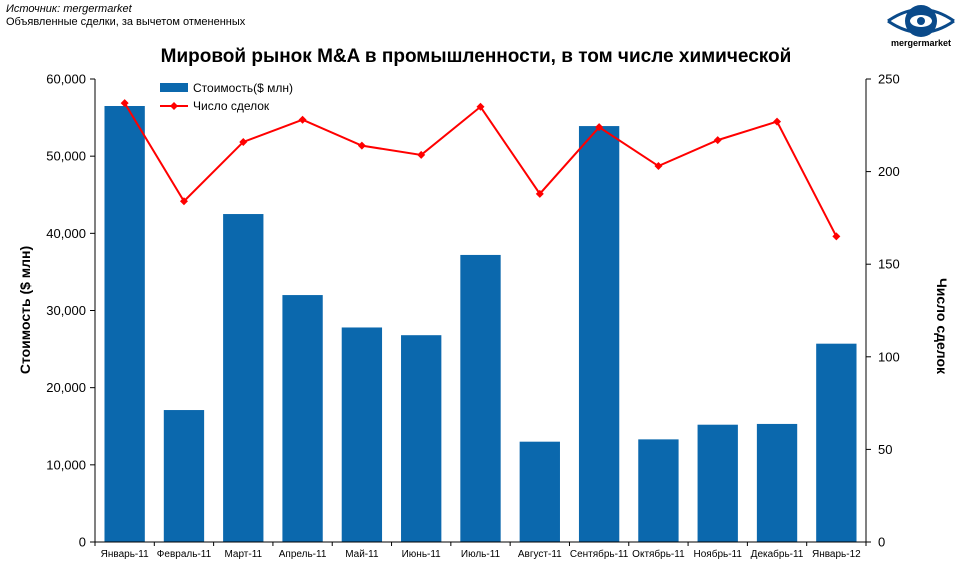 The height and width of the screenshot is (585, 960). What do you see at coordinates (69, 9) in the screenshot?
I see `source-line: Источник: mergermarket` at bounding box center [69, 9].